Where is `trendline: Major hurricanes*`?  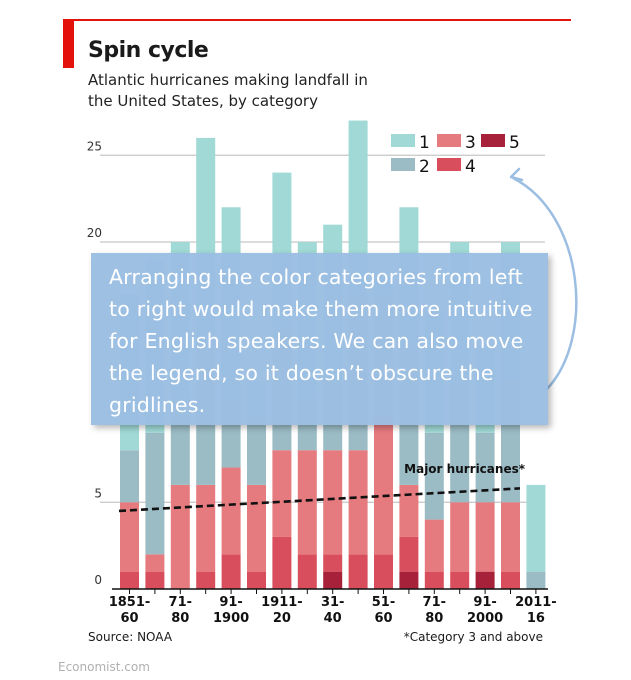 trendline: Major hurricanes* is located at coordinates (322, 487).